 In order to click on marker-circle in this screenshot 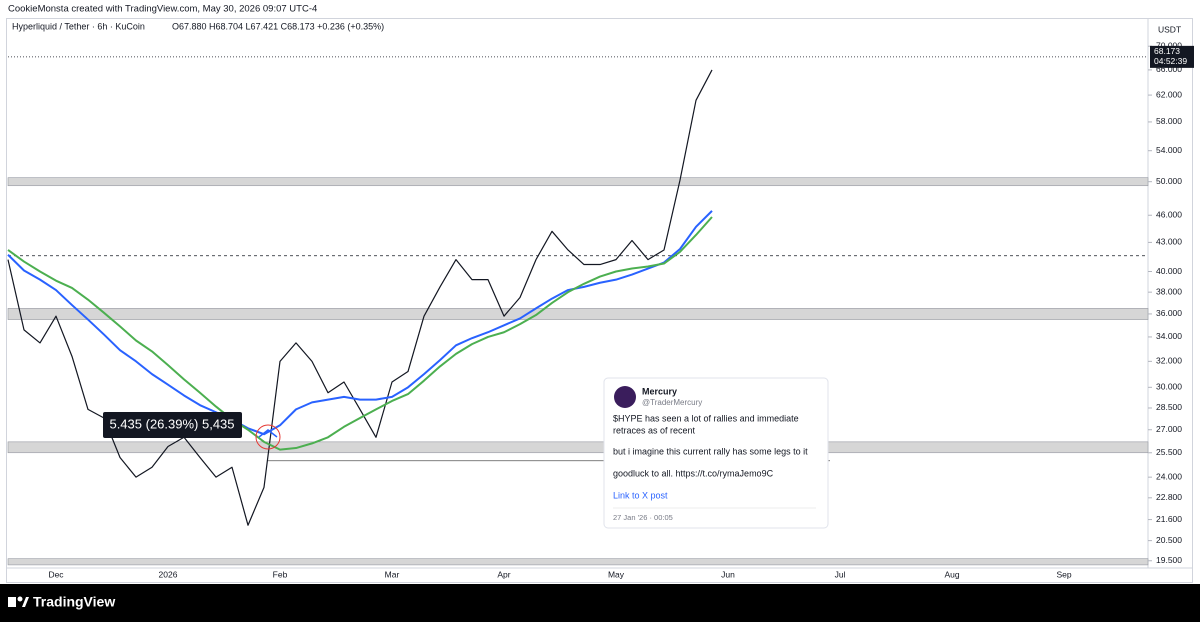, I will do `click(268, 437)`.